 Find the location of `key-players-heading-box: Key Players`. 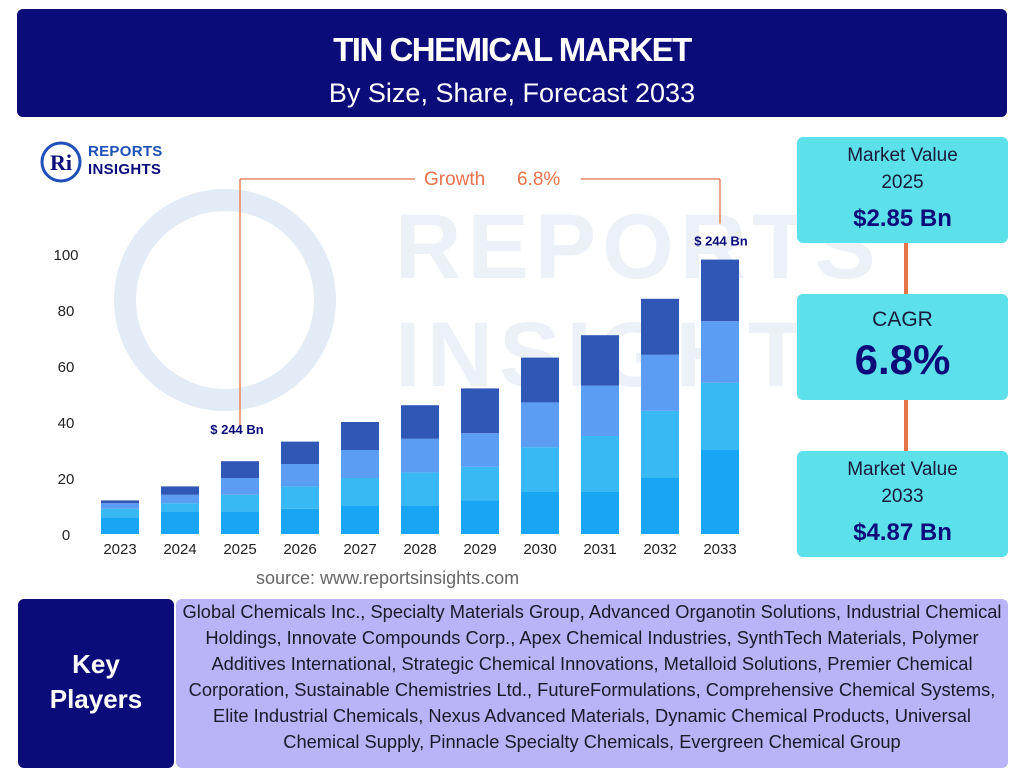

key-players-heading-box: Key Players is located at coordinates (96, 683).